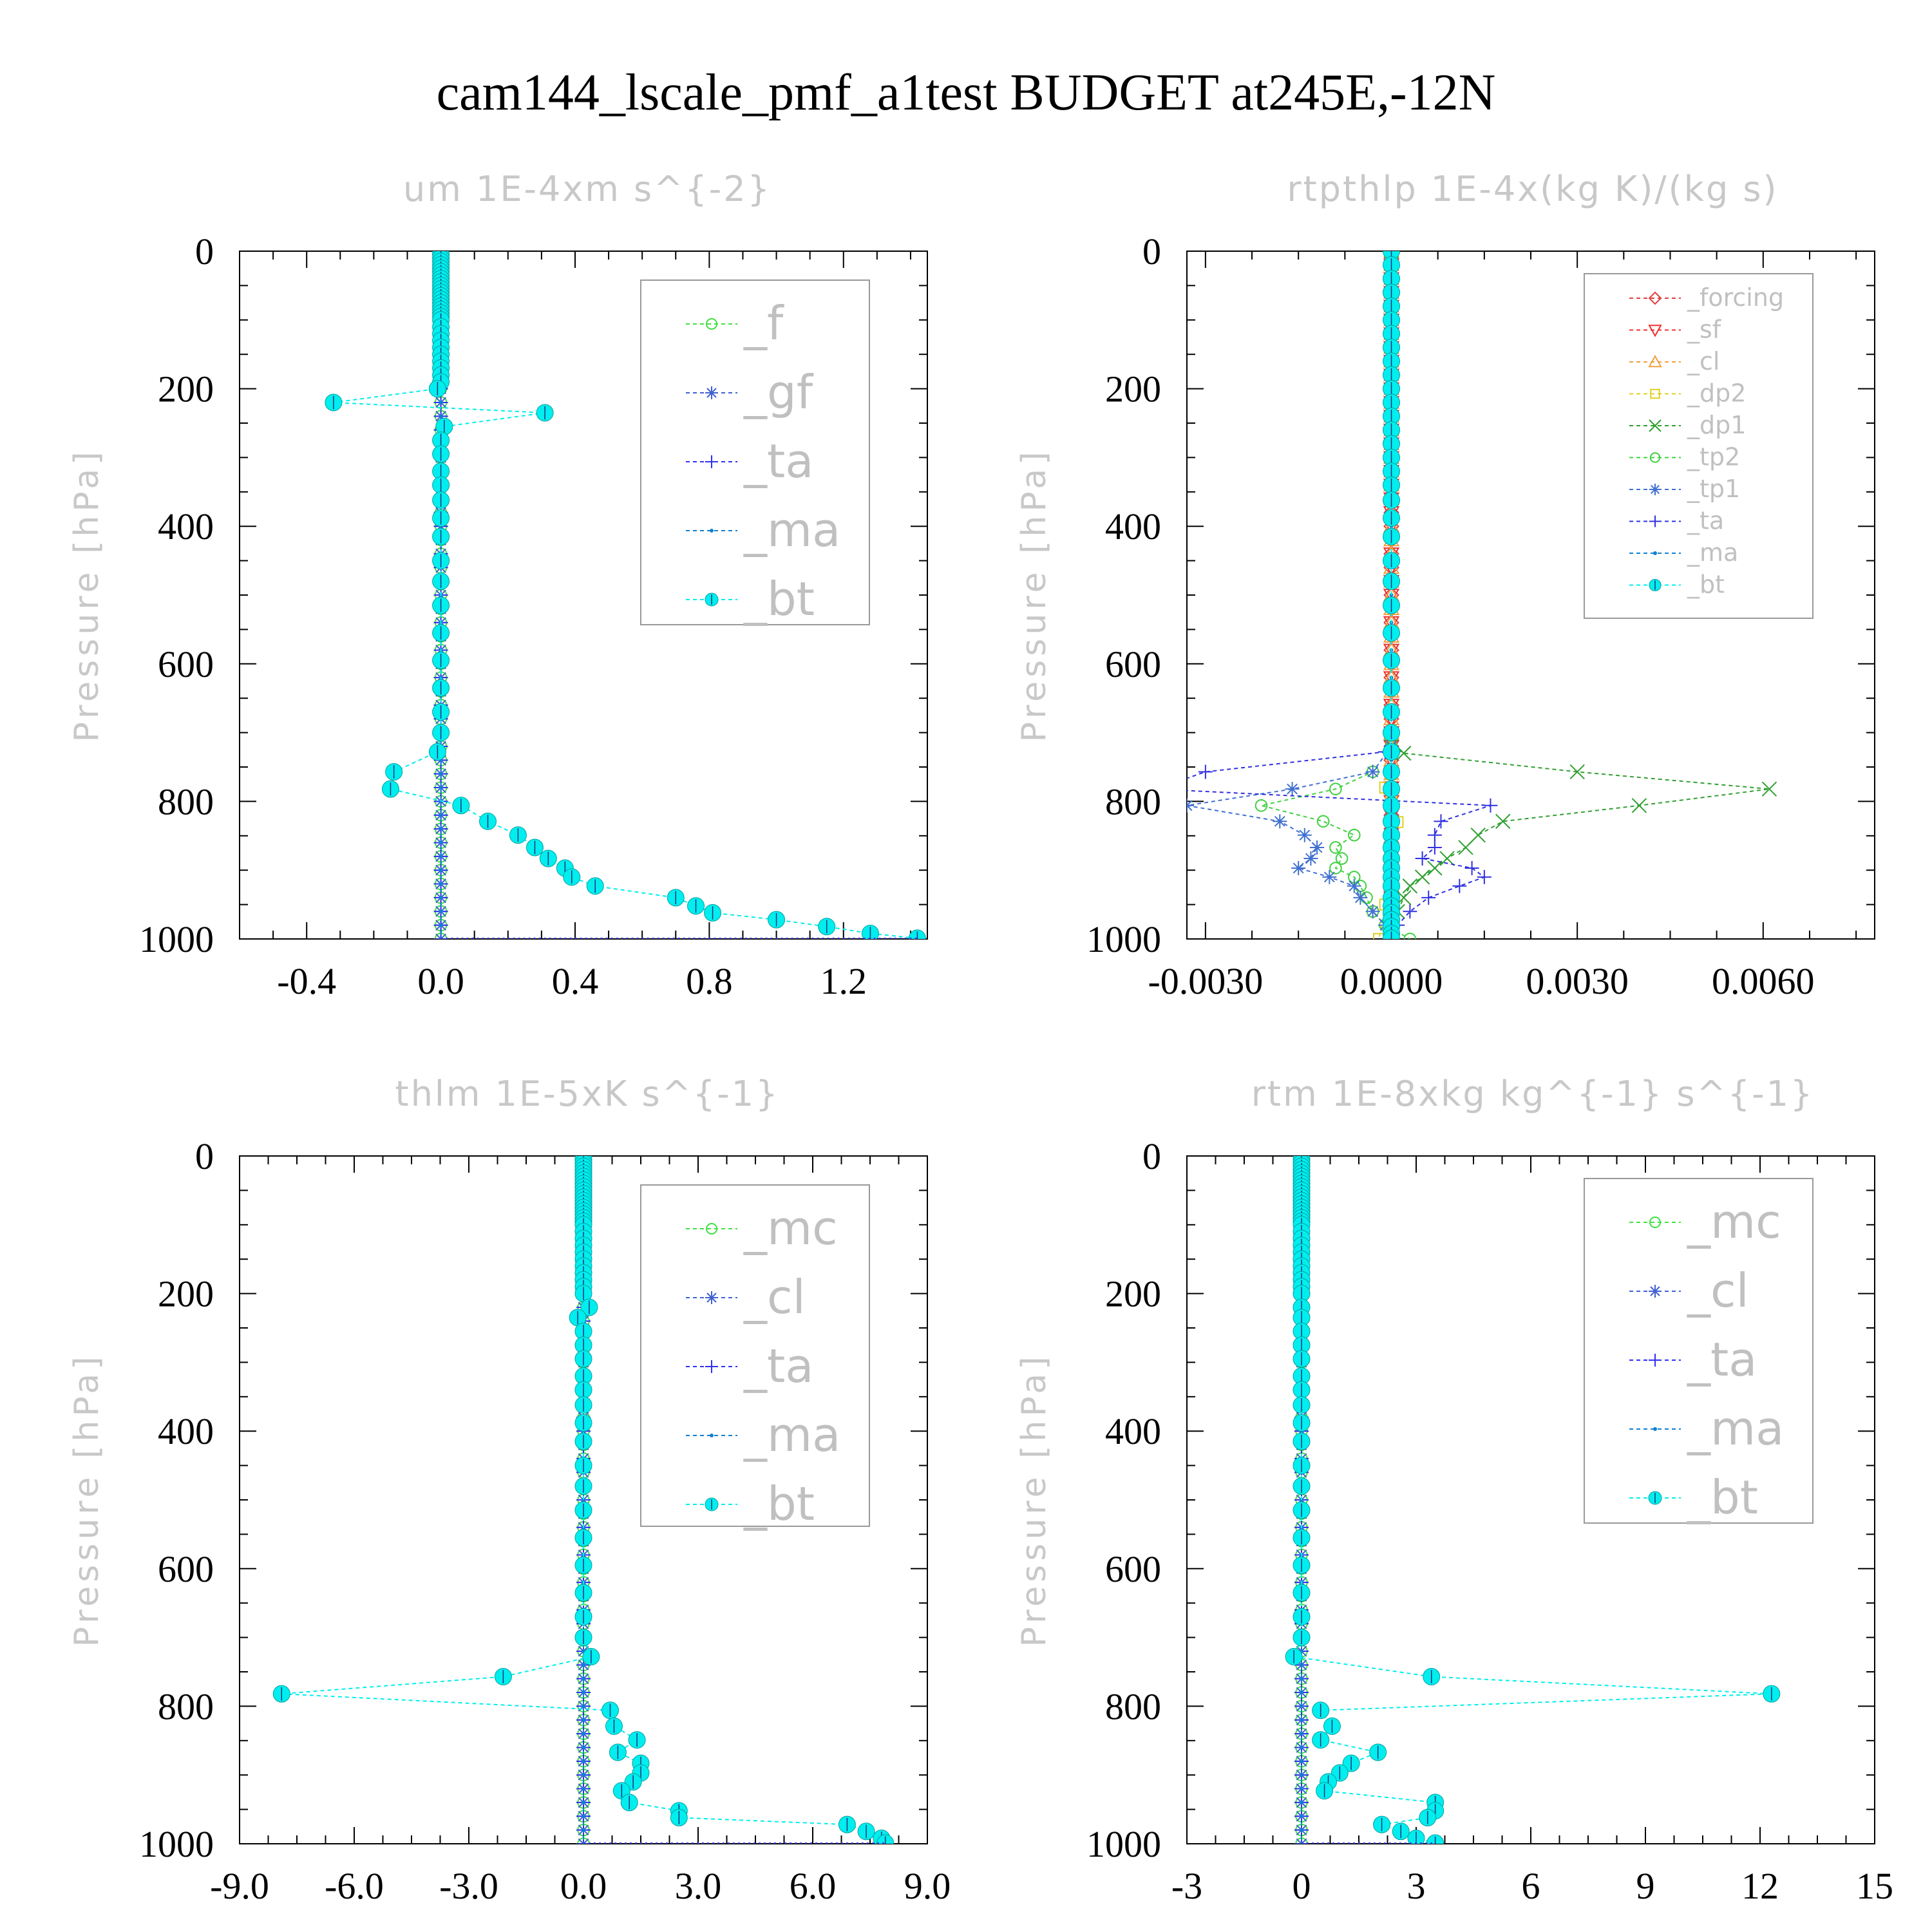 The height and width of the screenshot is (1932, 1932). I want to click on data-area, so click(1533, 1500).